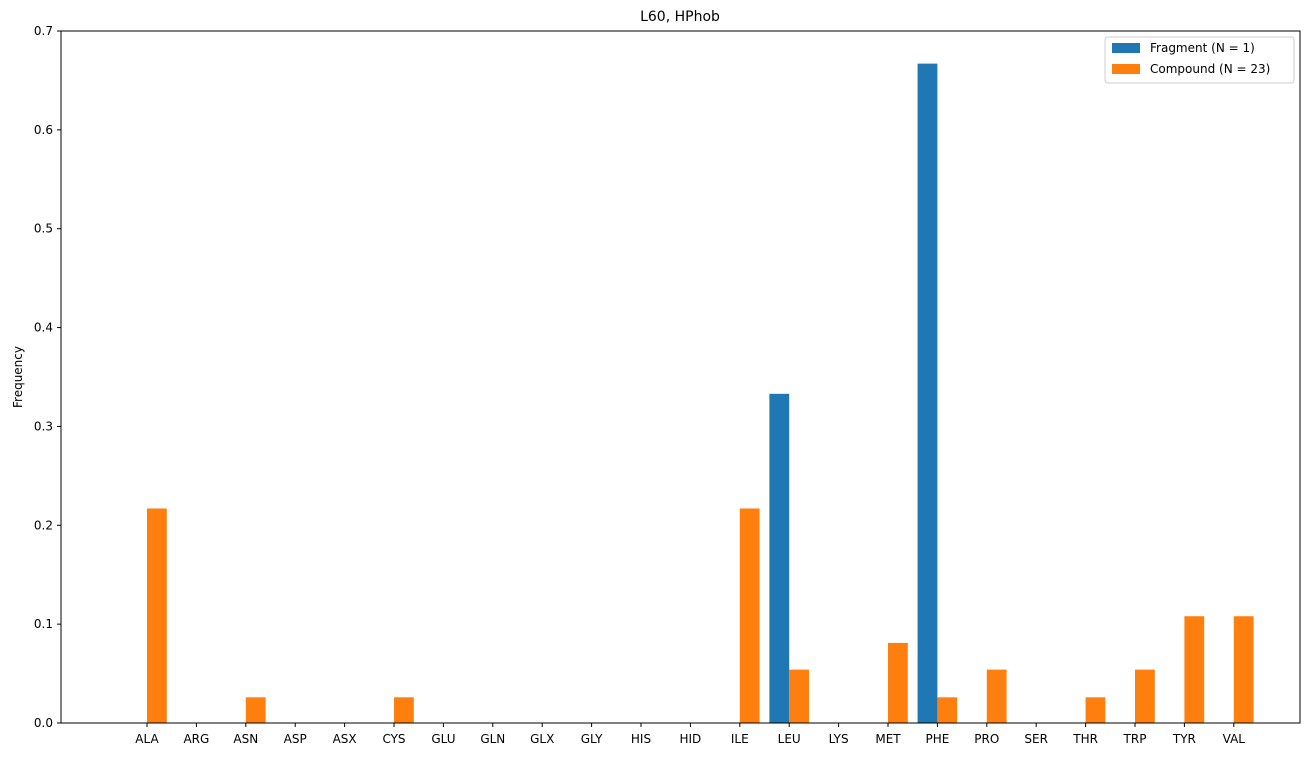  I want to click on y-tick-label: 0.3, so click(43, 426).